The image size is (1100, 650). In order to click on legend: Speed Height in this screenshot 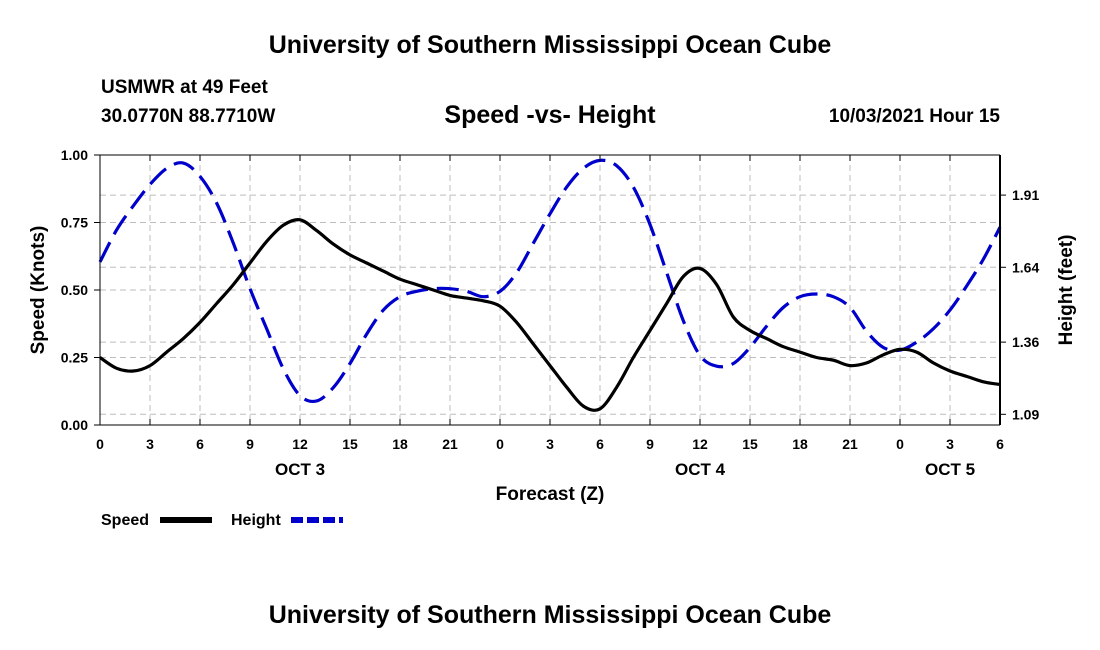, I will do `click(222, 520)`.